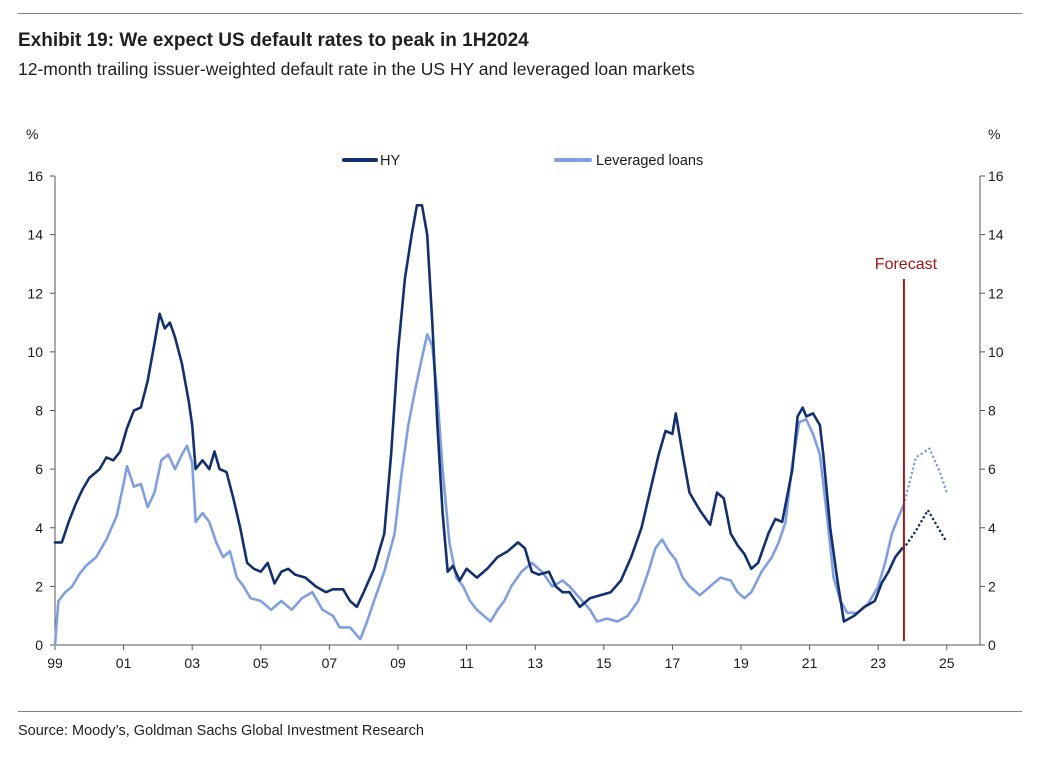 The width and height of the screenshot is (1041, 757). Describe the element at coordinates (996, 293) in the screenshot. I see `y-tick-label-right: 12` at that location.